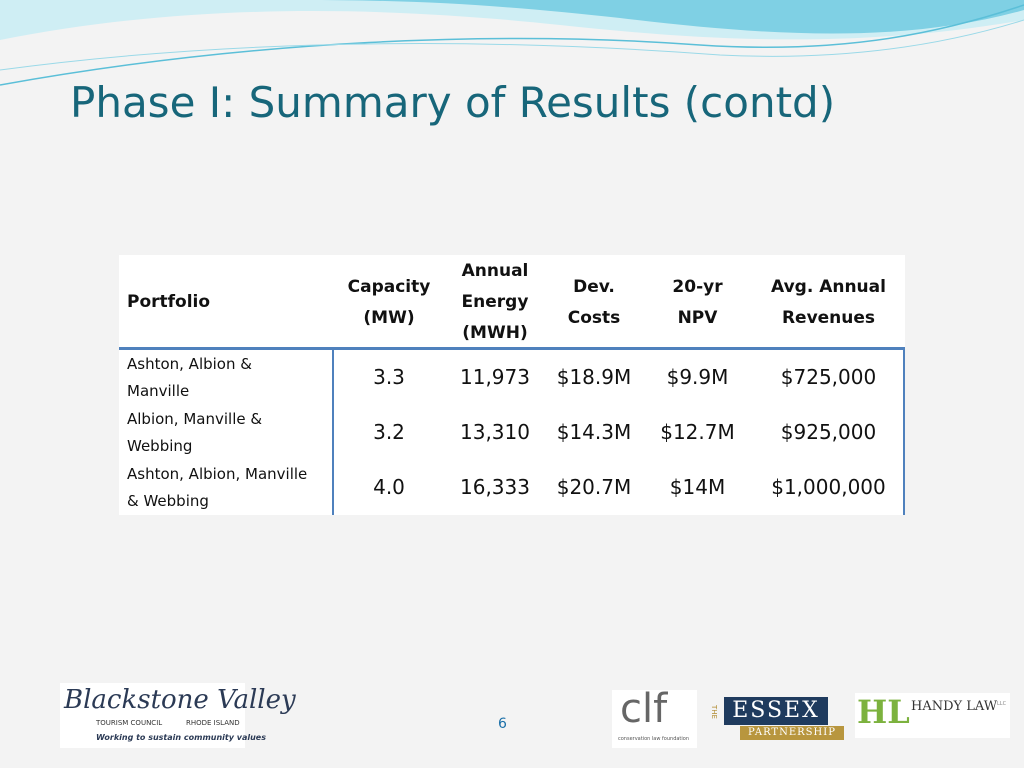 The image size is (1024, 768). I want to click on logo-text: HANDY LAW, so click(954, 706).